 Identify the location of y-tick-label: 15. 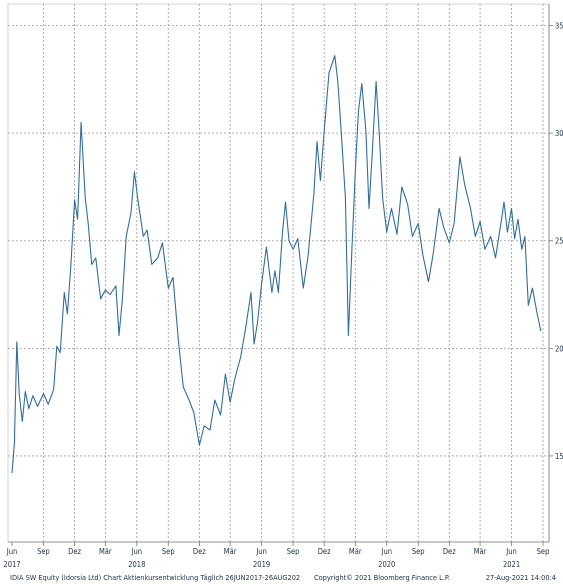
(559, 456).